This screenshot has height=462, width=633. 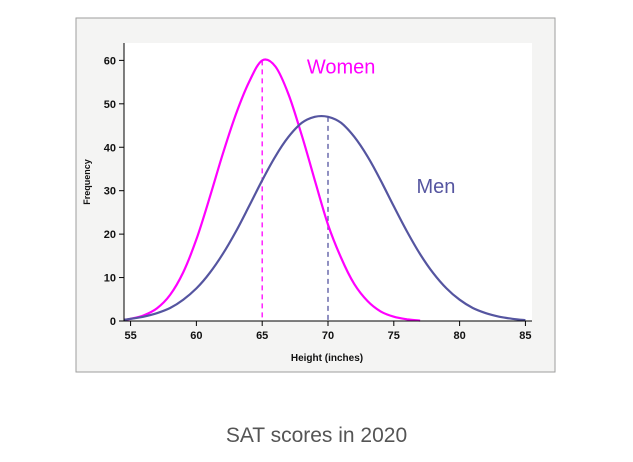 I want to click on y-tick-label: 40, so click(x=110, y=148).